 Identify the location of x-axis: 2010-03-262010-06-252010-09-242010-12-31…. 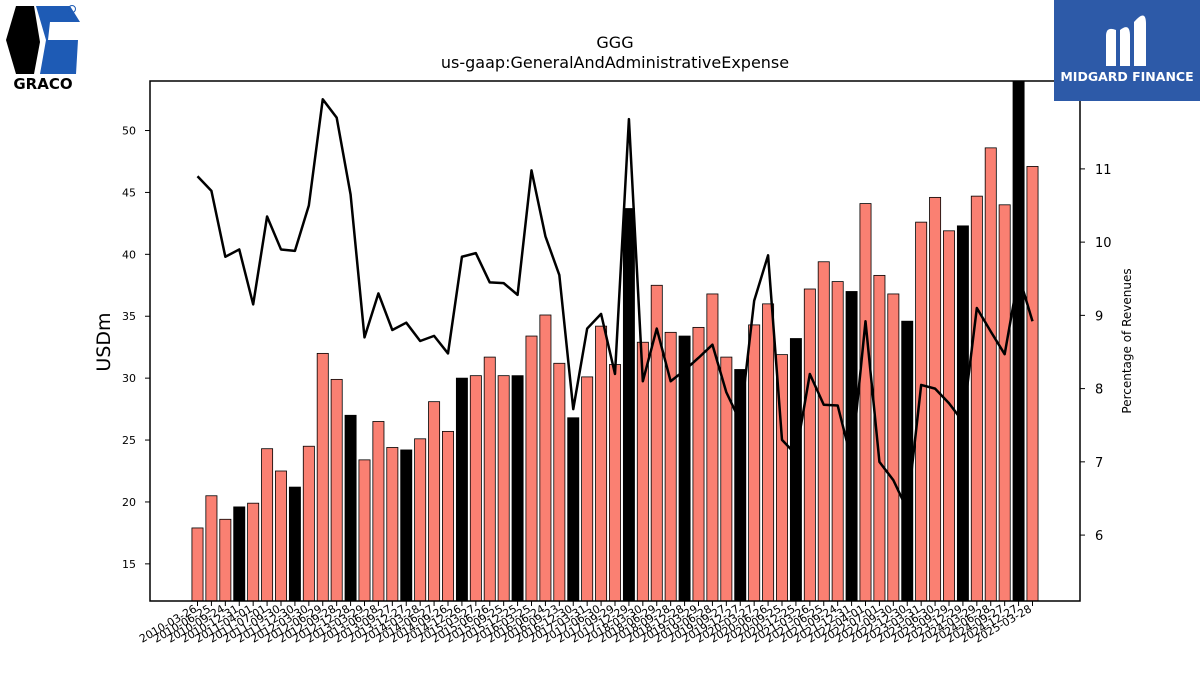
(585, 623).